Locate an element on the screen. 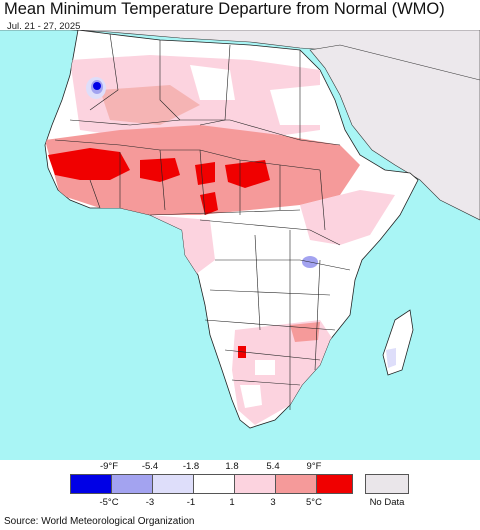  legend-c-label-5: 3 is located at coordinates (273, 502).